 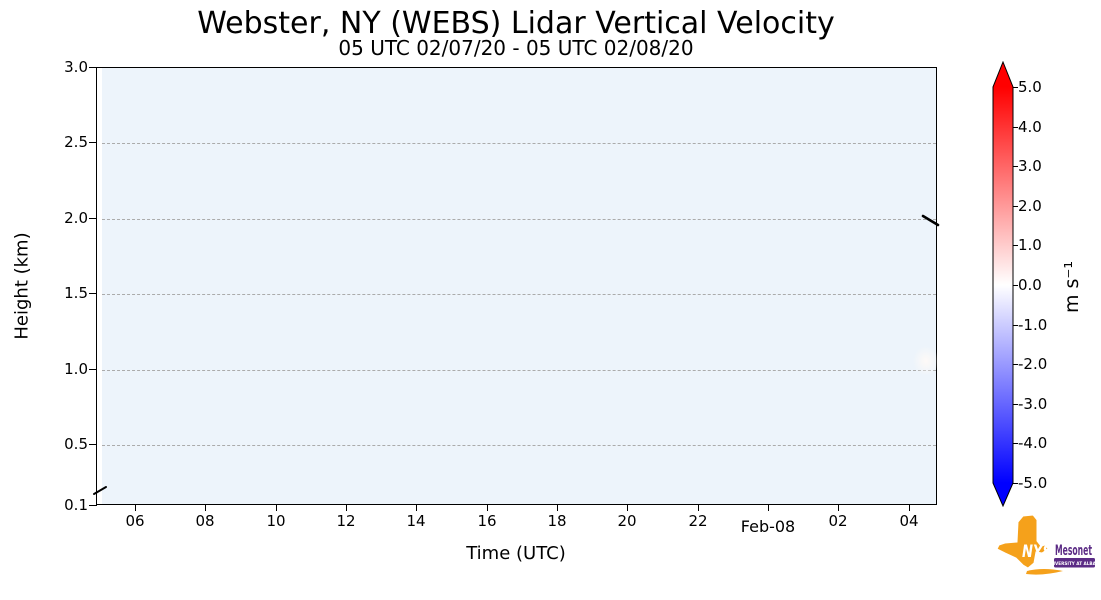 I want to click on colorbar-tick-label: 1.0, so click(x=1030, y=245).